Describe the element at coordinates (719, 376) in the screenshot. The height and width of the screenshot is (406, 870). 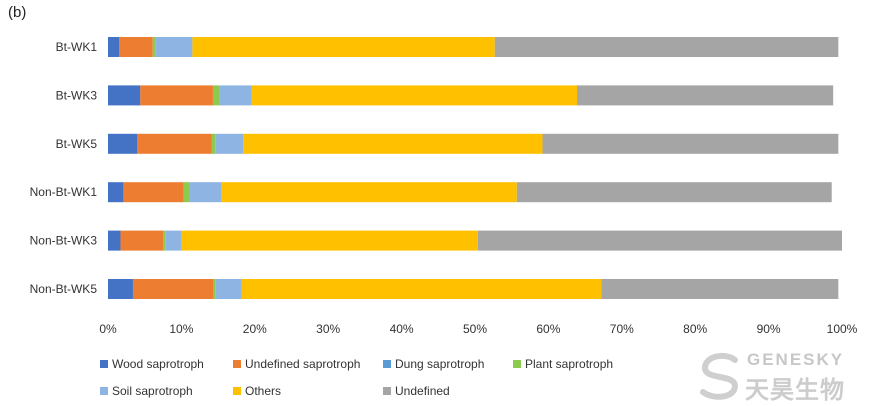
I see `genesky-logo-icon` at that location.